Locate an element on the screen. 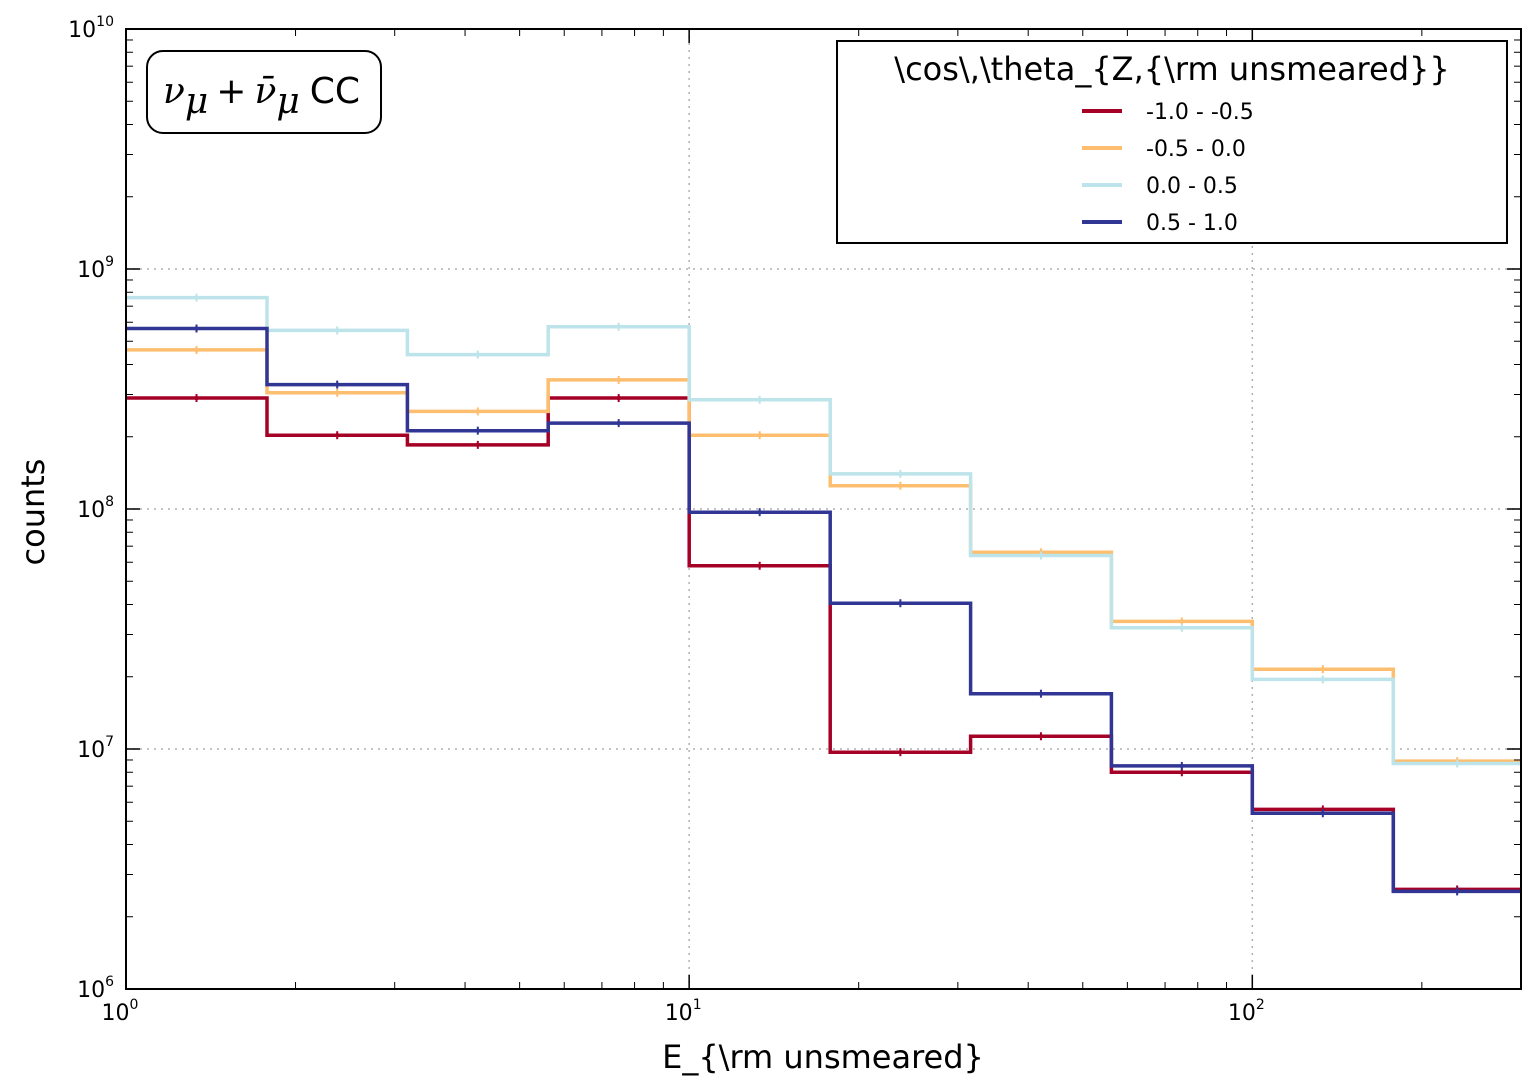 The image size is (1535, 1092). annotation-nu: ν is located at coordinates (174, 91).